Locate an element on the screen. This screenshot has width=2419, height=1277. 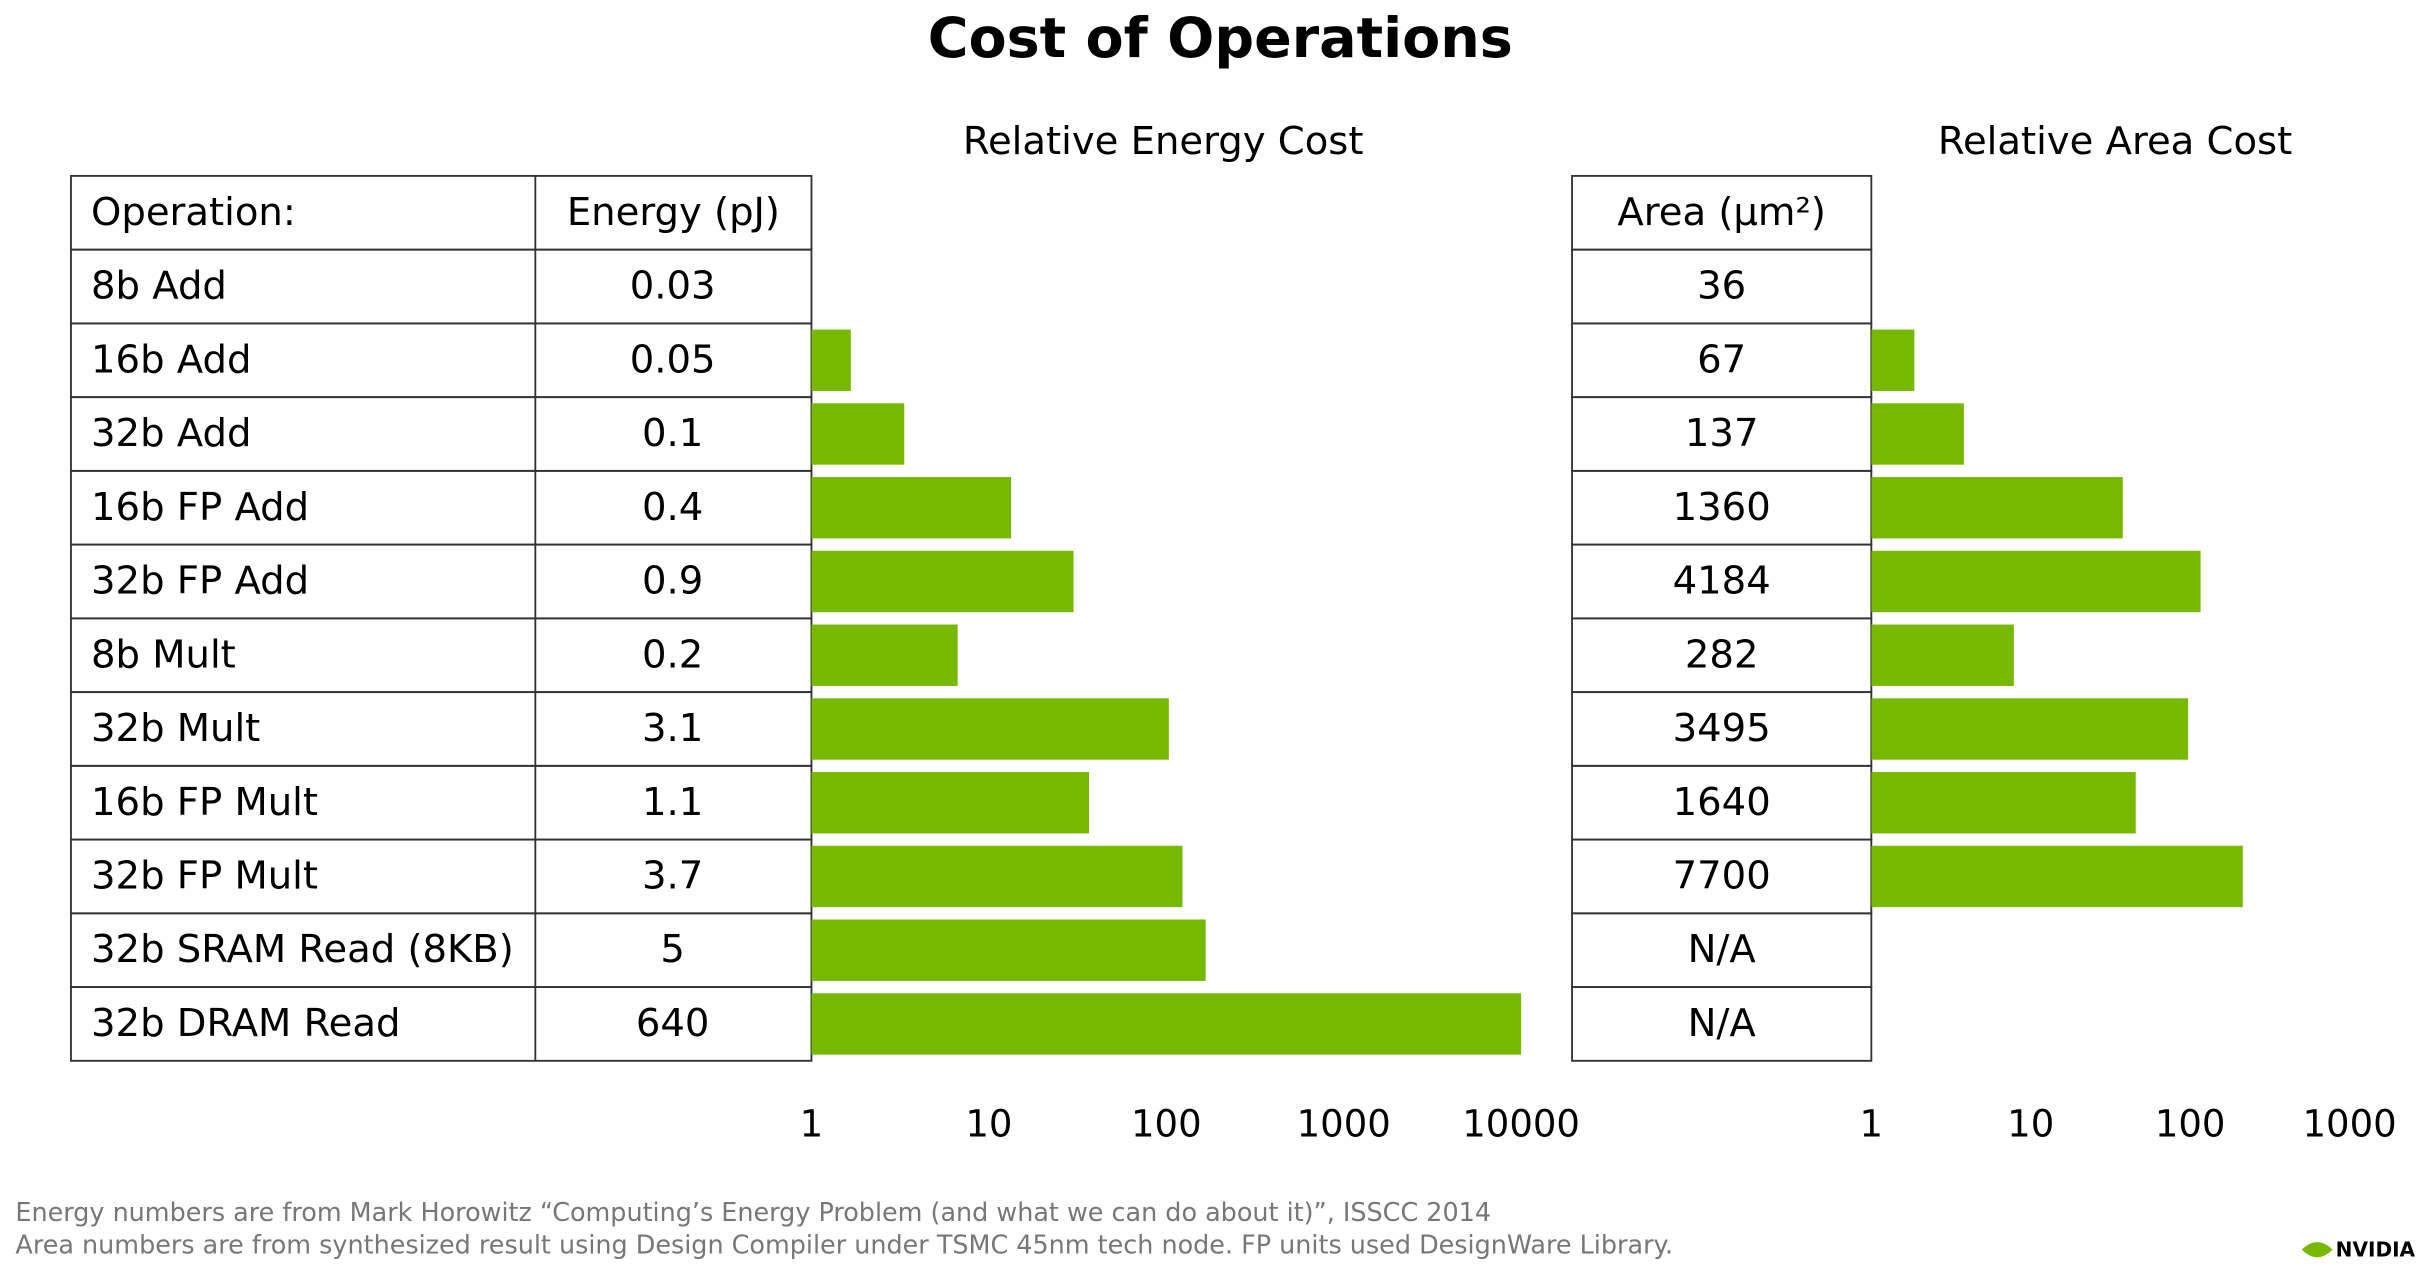
logo-icon is located at coordinates (2317, 1249).